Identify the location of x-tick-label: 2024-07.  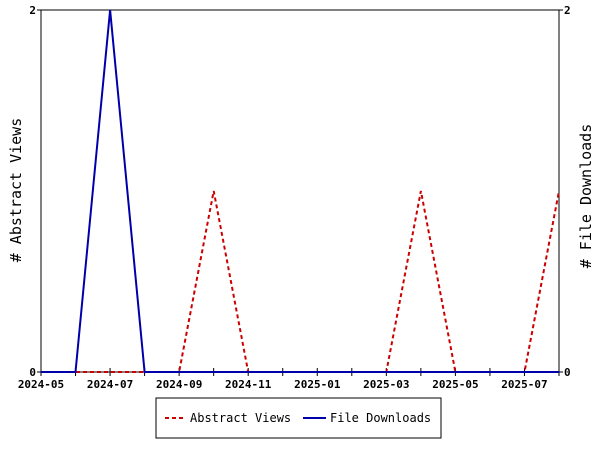
(110, 384).